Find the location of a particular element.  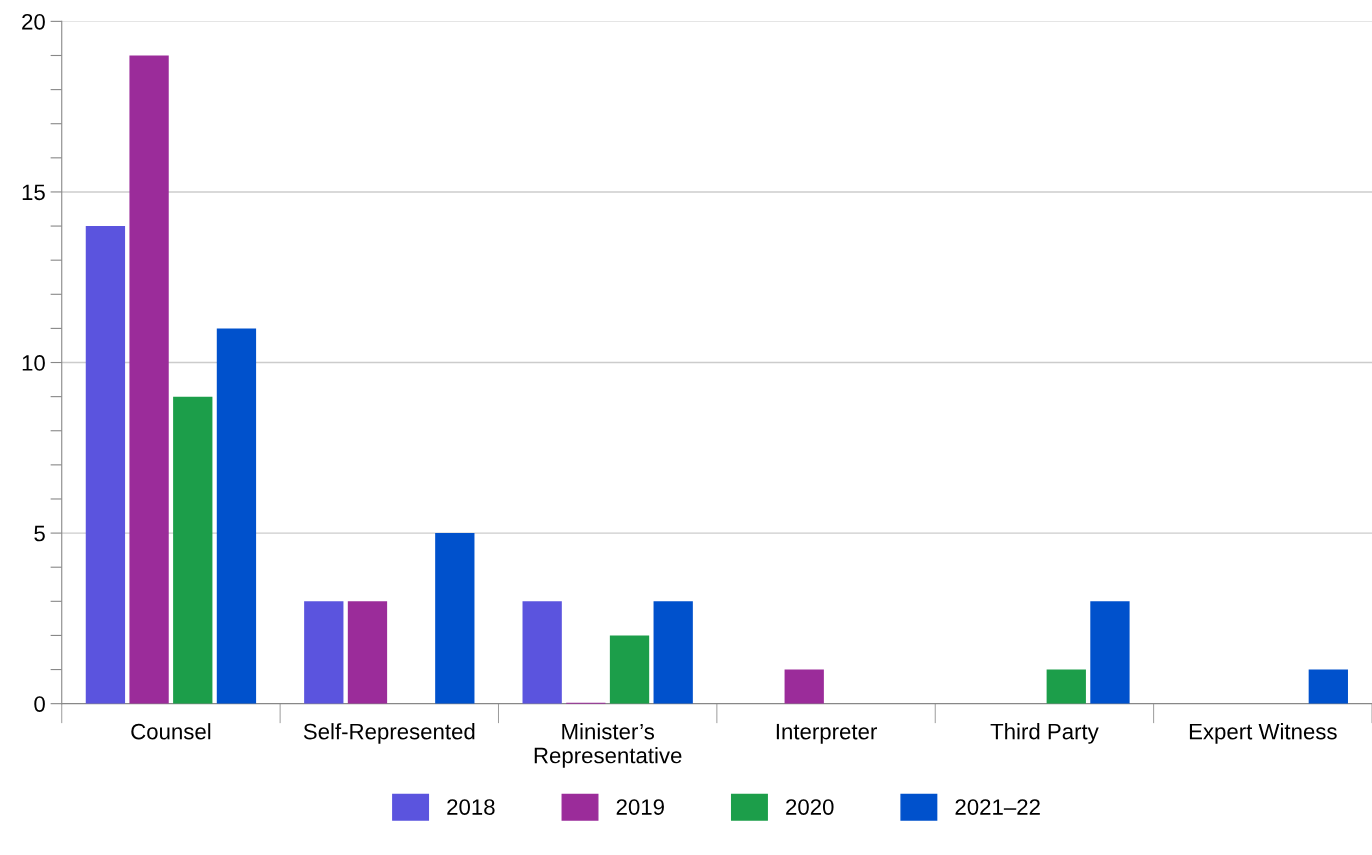

y-tick-label: 5 is located at coordinates (39, 533).